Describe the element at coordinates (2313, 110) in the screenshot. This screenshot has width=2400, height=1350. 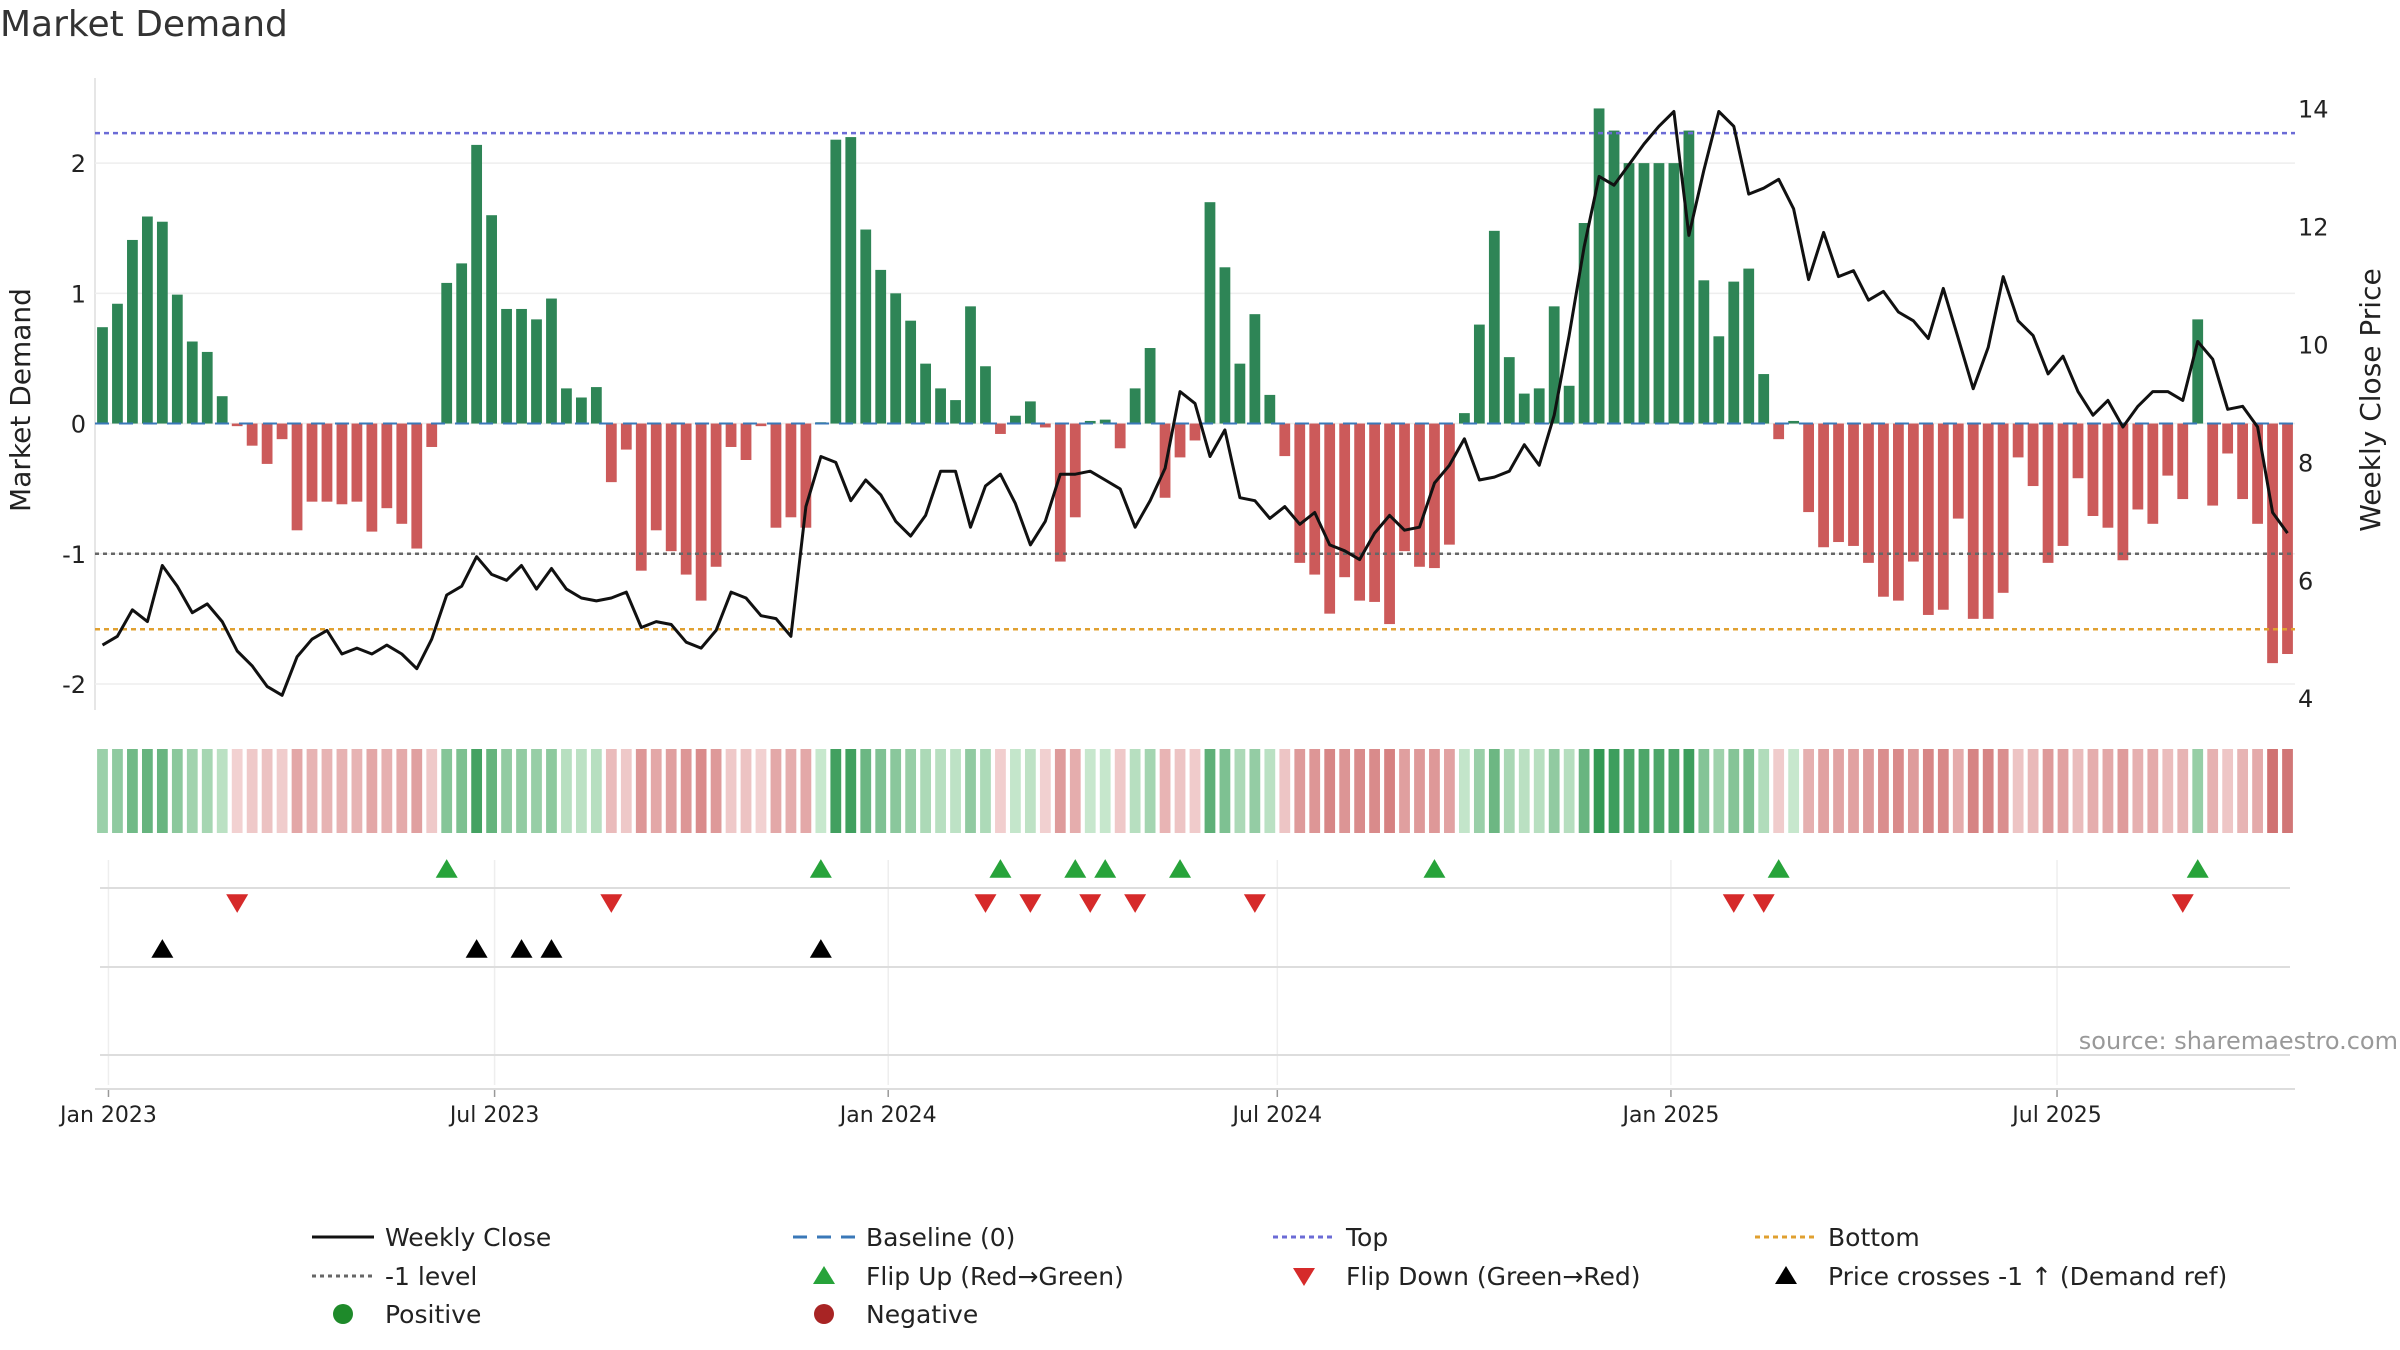
I see `y2-tick-label: 14` at that location.